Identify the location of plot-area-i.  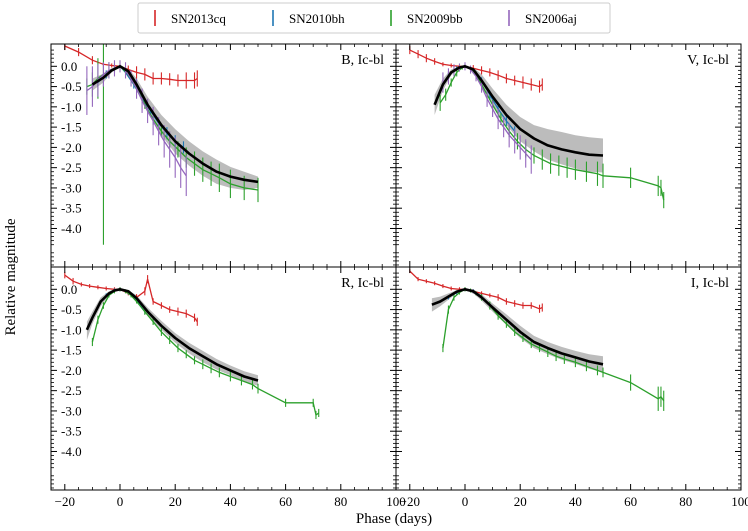
(537, 340).